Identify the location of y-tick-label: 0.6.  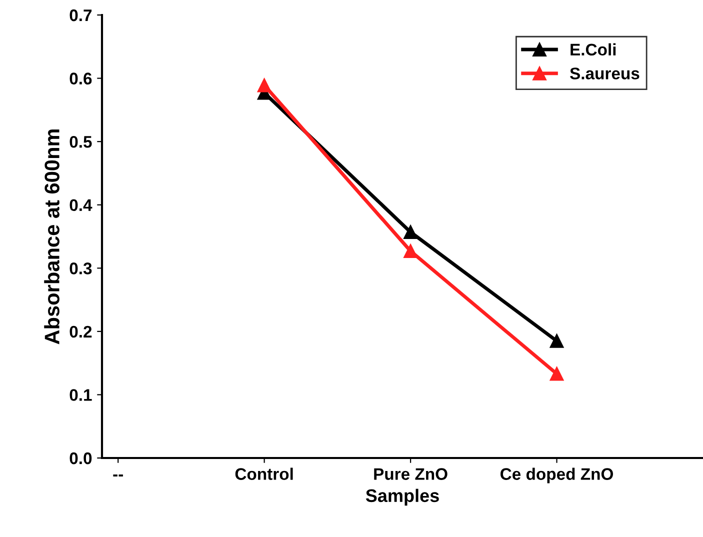
(81, 78).